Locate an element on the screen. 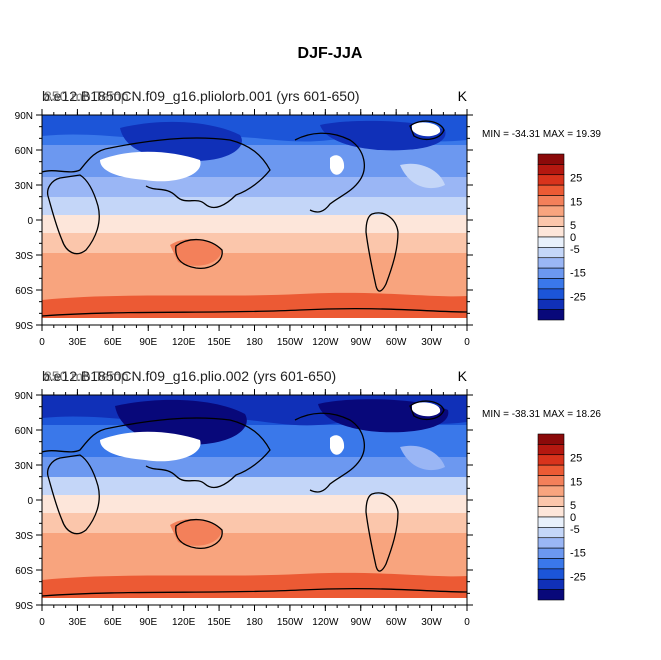 This screenshot has height=660, width=661. panel-2-band-south-sub is located at coordinates (254, 523).